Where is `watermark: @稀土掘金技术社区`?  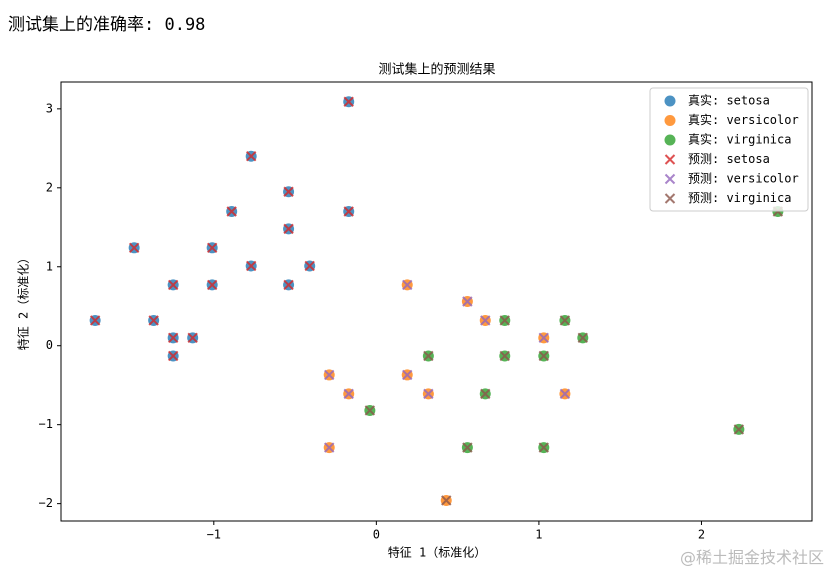 watermark: @稀土掘金技术社区 is located at coordinates (752, 556).